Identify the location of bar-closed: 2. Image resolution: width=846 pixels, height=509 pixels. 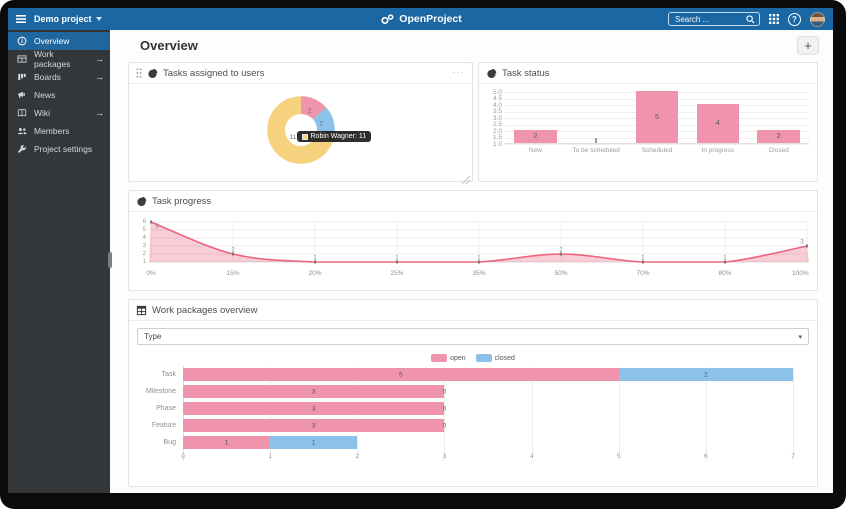
(778, 136).